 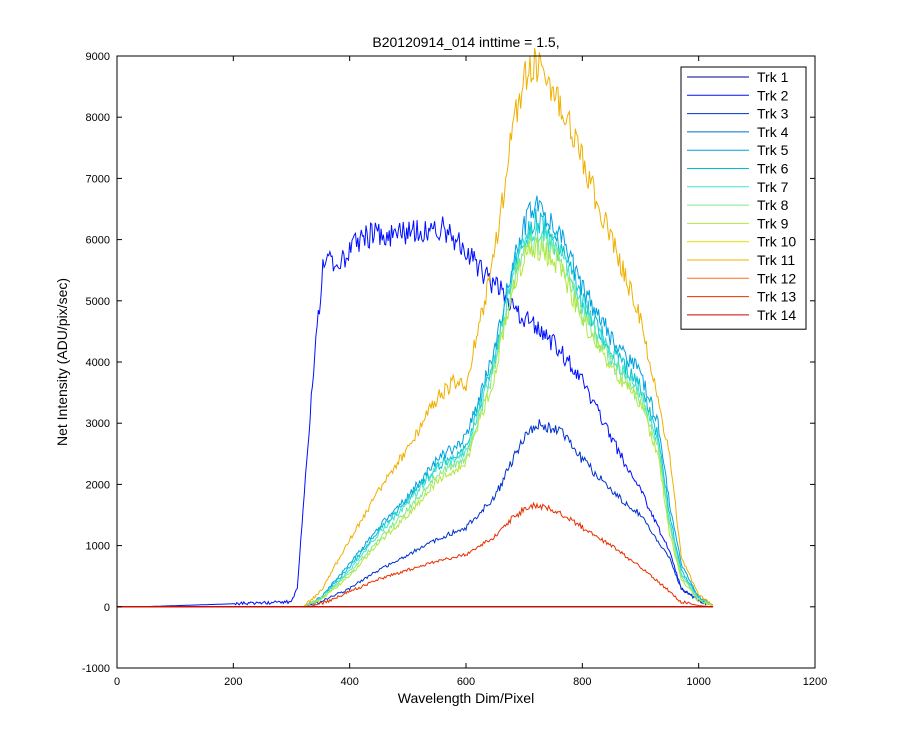 I want to click on legend-box, so click(x=743, y=198).